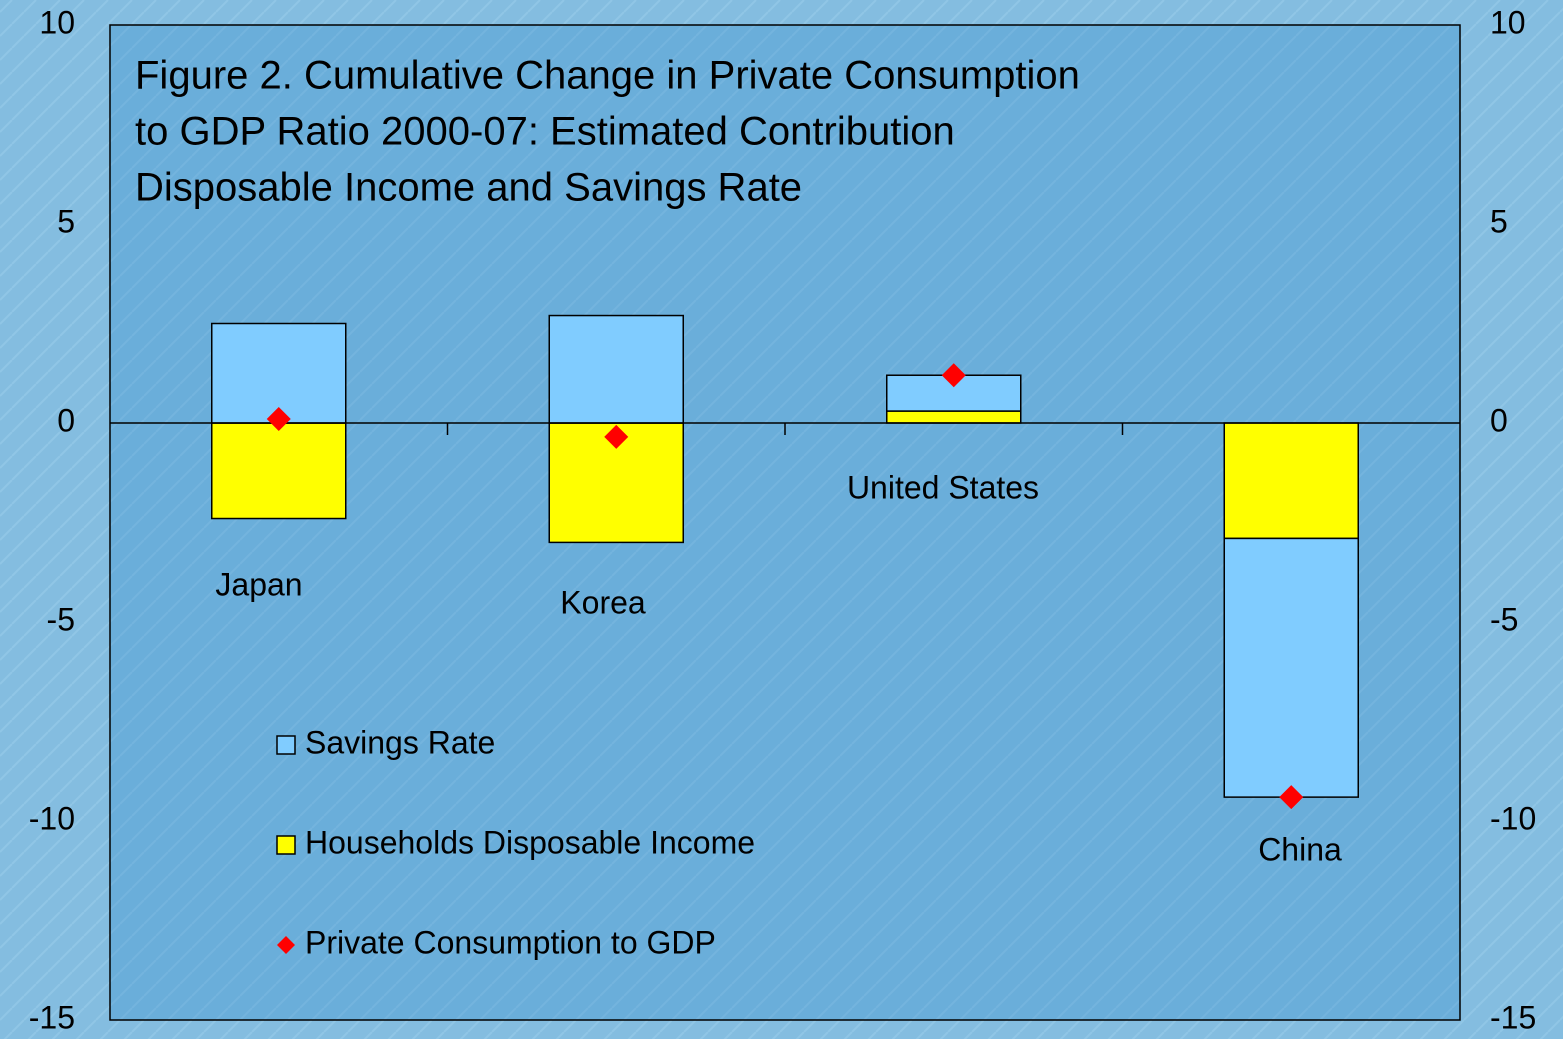 Image resolution: width=1563 pixels, height=1039 pixels. What do you see at coordinates (530, 842) in the screenshot?
I see `legend-label: Households Disposable Income` at bounding box center [530, 842].